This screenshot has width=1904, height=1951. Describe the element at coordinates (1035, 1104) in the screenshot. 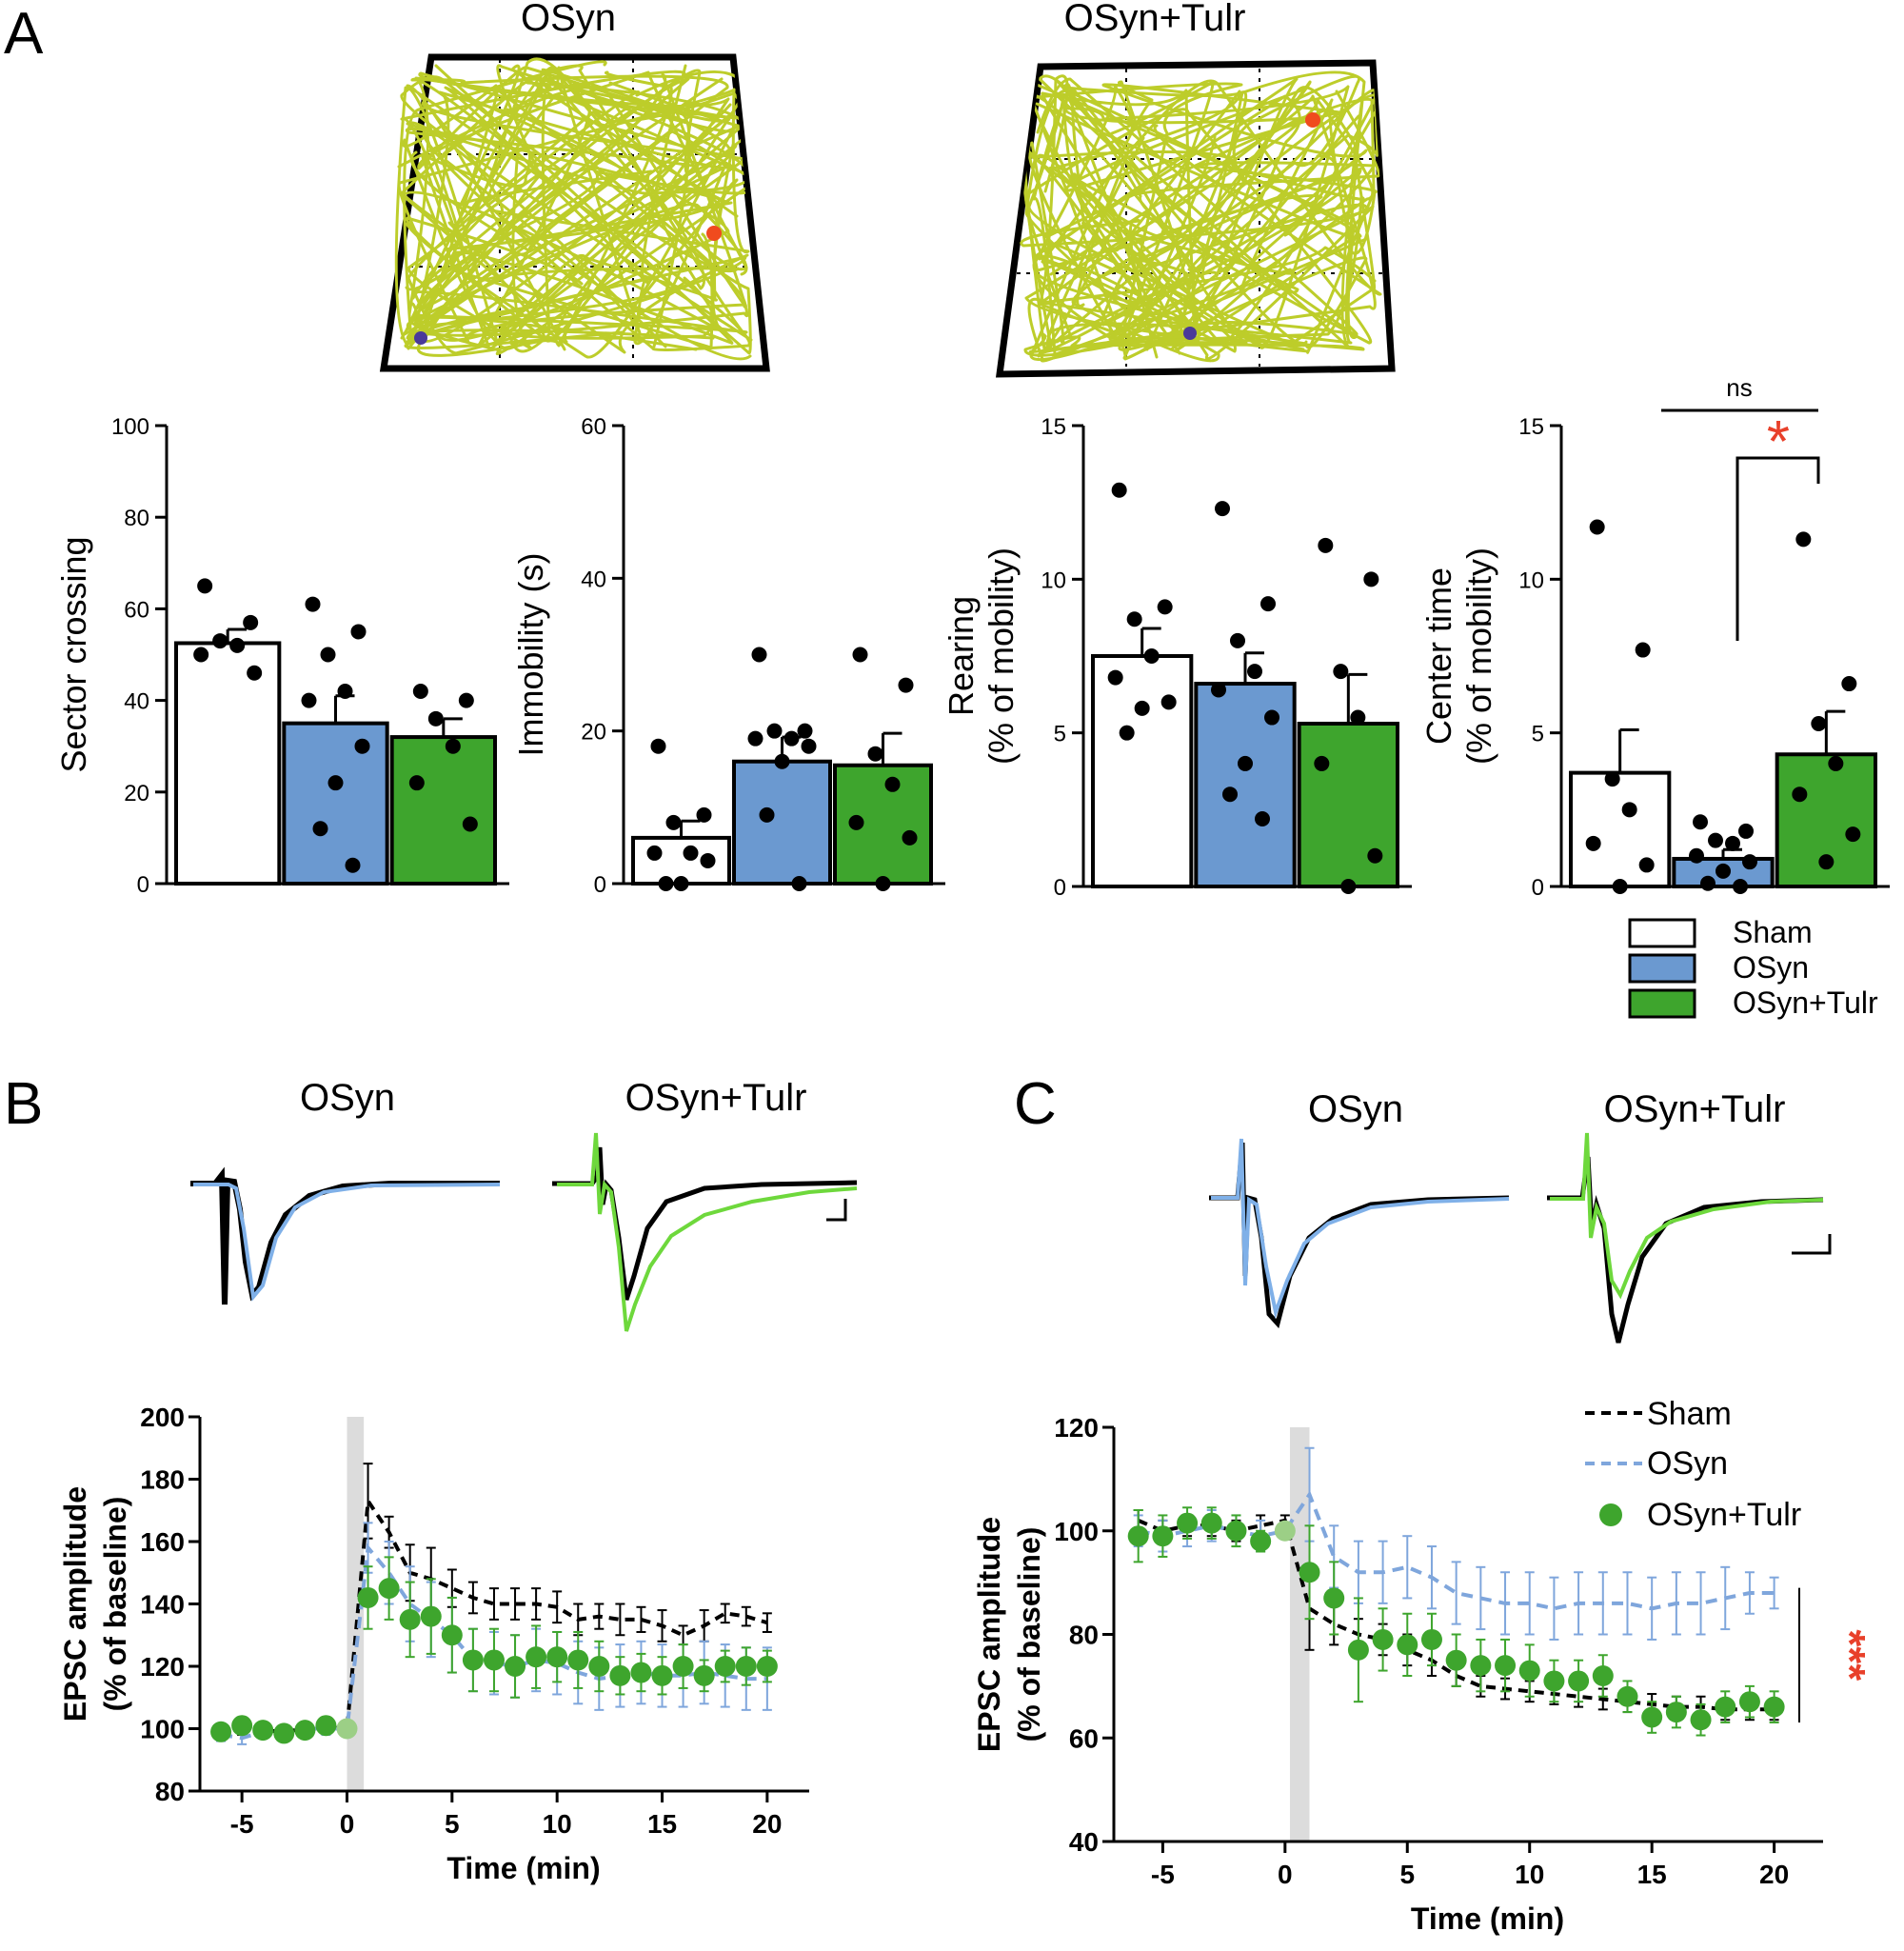

I see `panel-label-c: C` at that location.